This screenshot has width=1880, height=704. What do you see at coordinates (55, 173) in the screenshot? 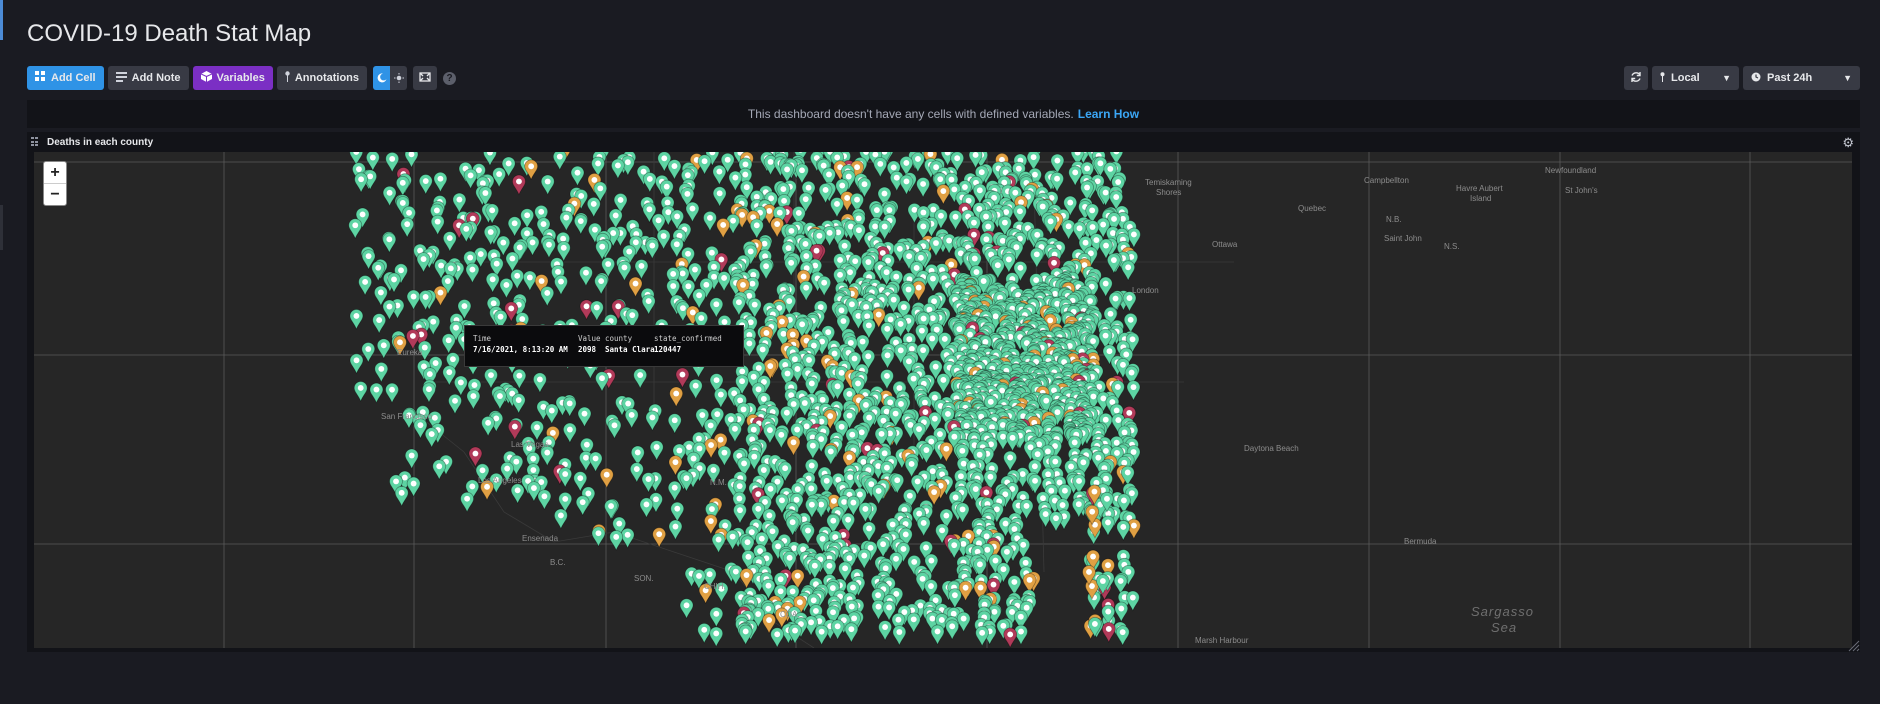
I see `zoom-in-button: +` at bounding box center [55, 173].